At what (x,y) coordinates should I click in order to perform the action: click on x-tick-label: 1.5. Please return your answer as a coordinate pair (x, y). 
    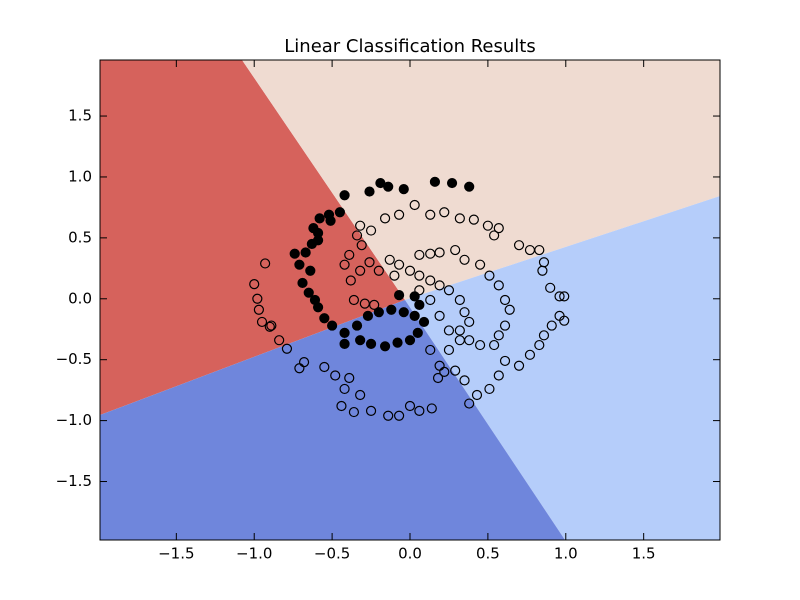
    Looking at the image, I should click on (644, 554).